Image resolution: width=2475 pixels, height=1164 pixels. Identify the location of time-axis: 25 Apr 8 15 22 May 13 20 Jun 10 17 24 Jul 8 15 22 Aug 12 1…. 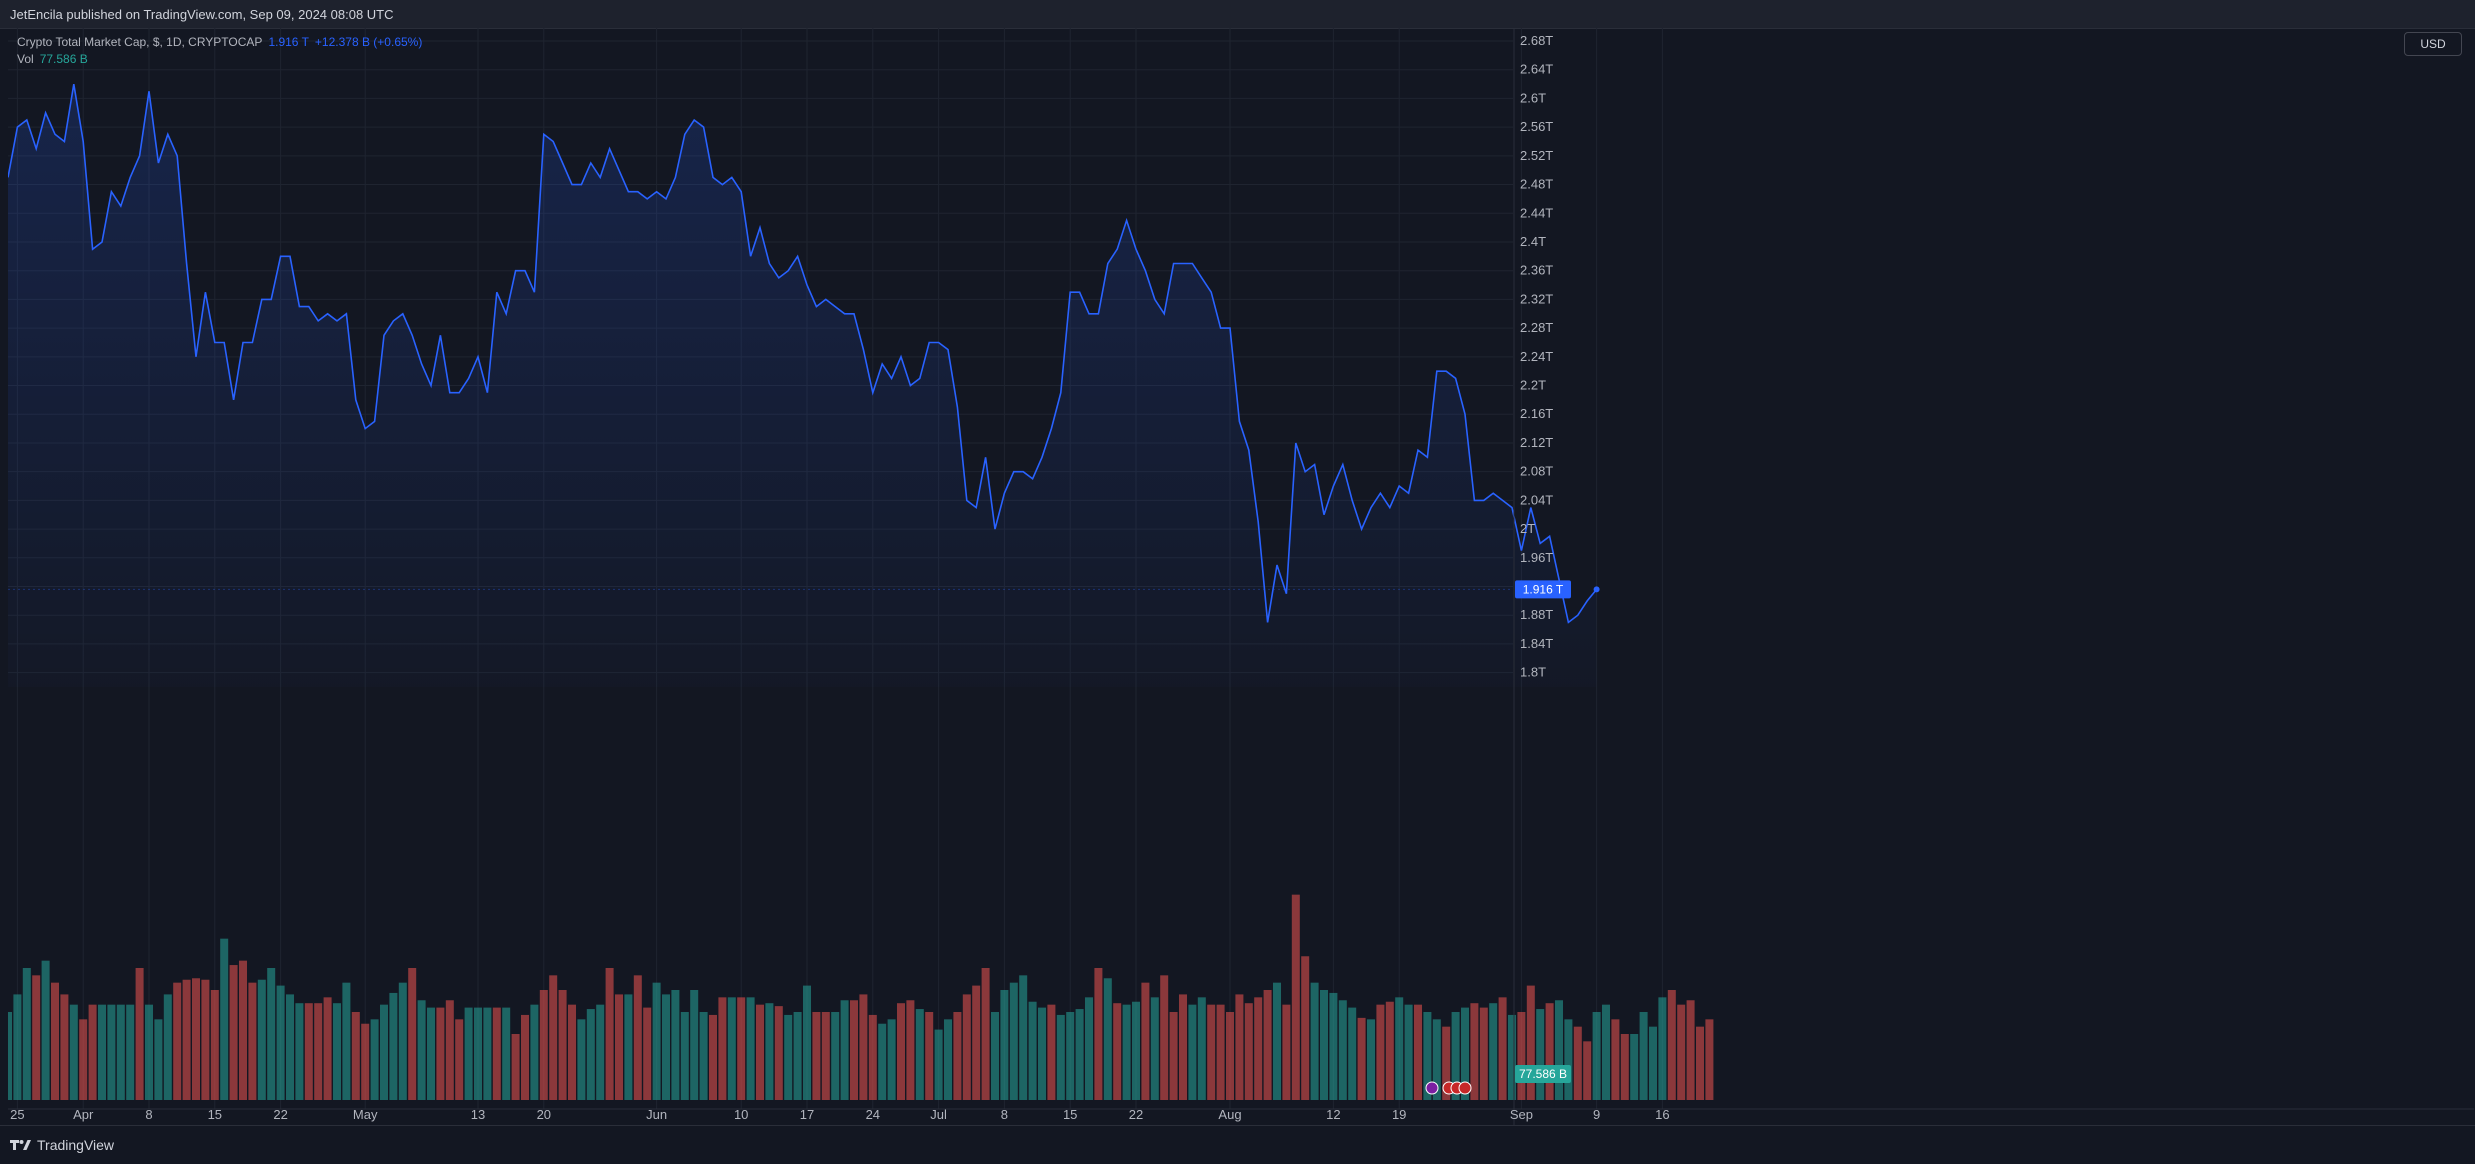
(1241, 1114).